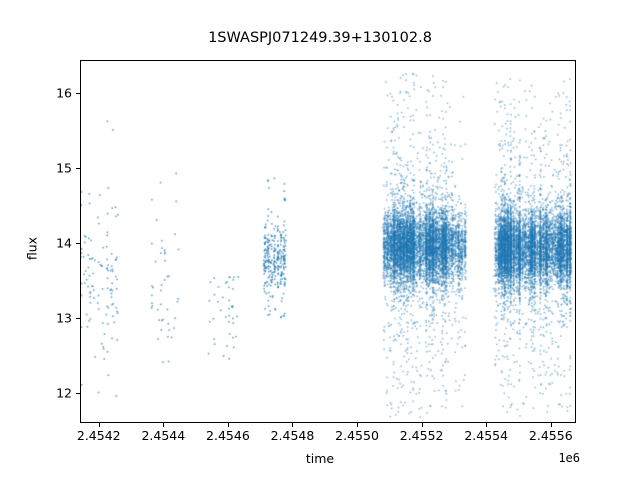  I want to click on y-tick-label: 16, so click(64, 93).